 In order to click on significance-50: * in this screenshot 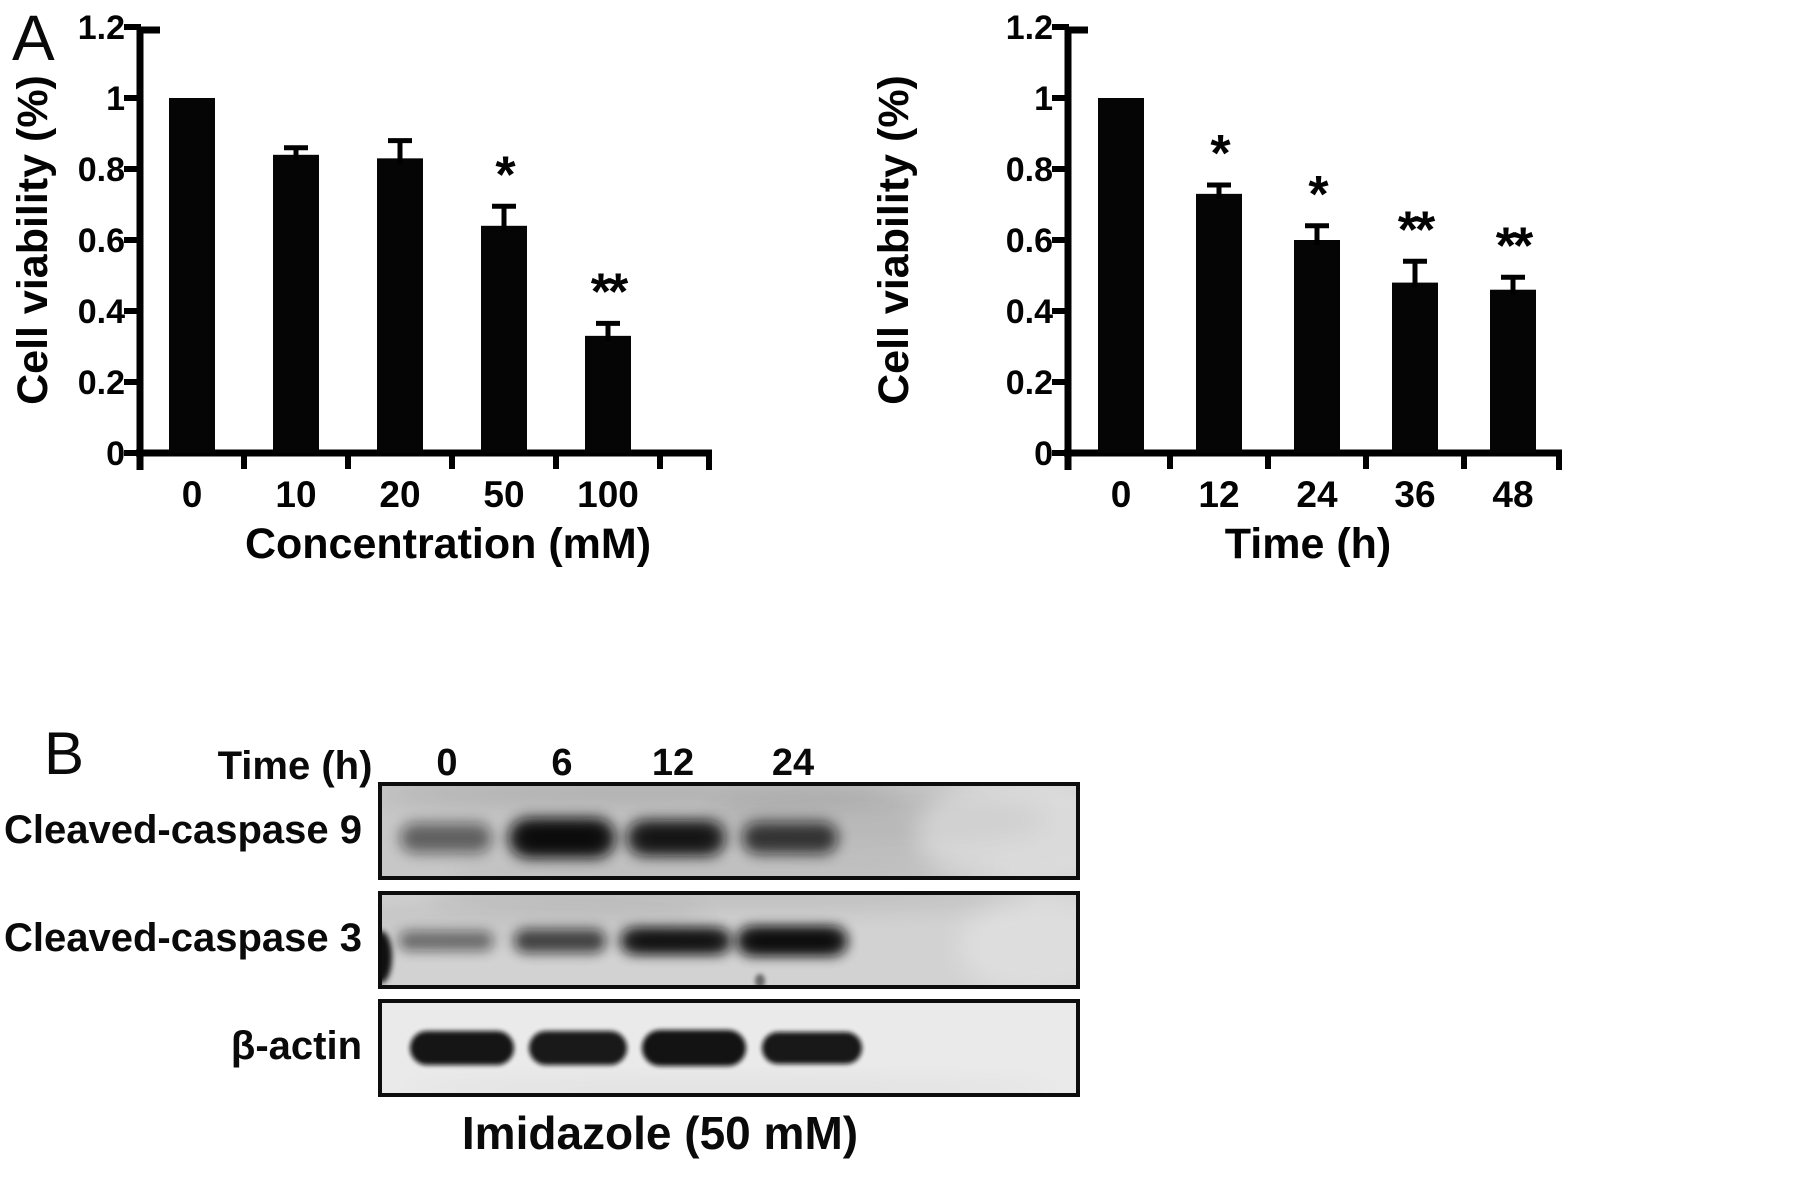, I will do `click(505, 175)`.